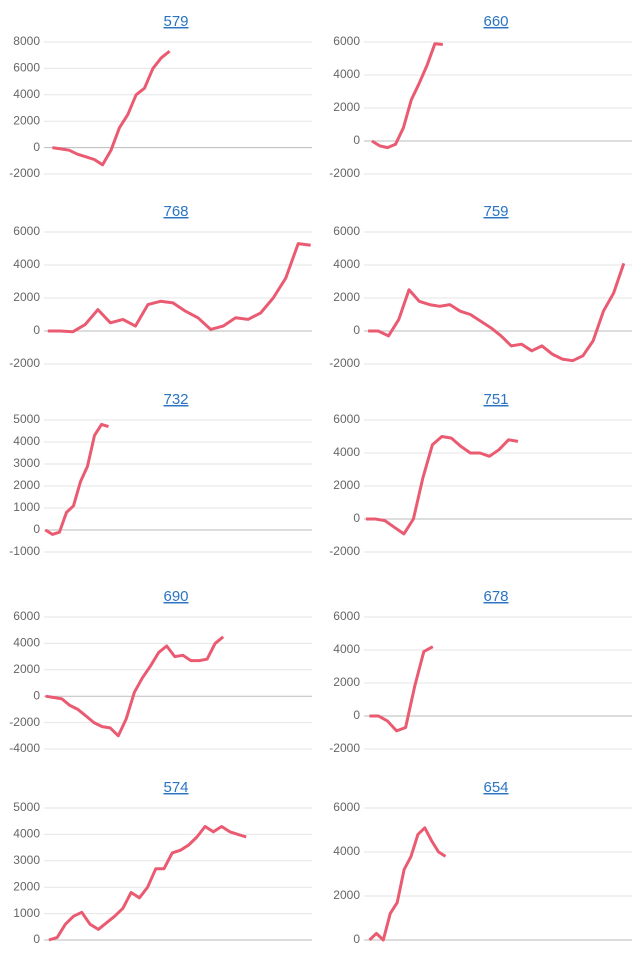 This screenshot has height=963, width=640. What do you see at coordinates (495, 787) in the screenshot?
I see `chart-title: 654` at bounding box center [495, 787].